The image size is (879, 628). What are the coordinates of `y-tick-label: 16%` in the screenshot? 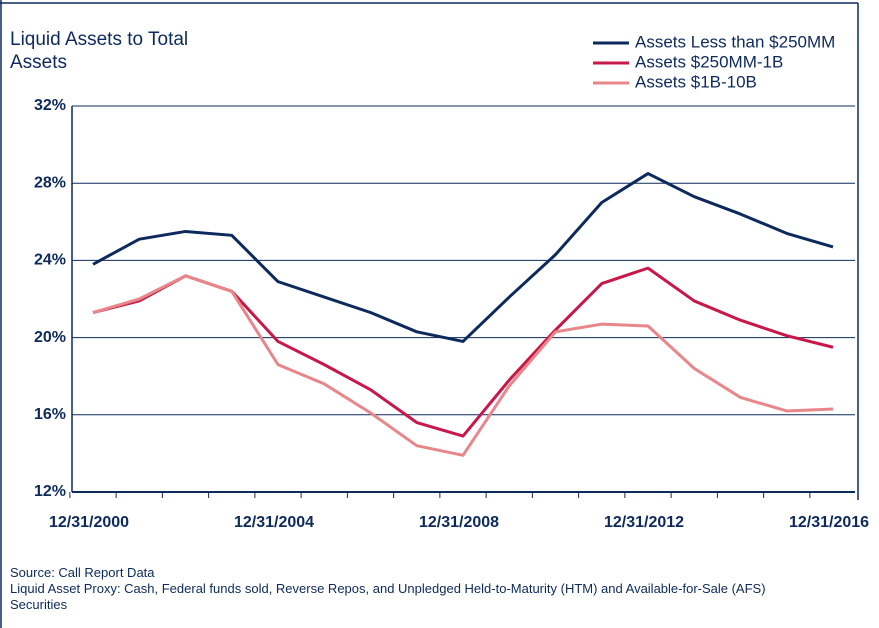 It's located at (50, 414).